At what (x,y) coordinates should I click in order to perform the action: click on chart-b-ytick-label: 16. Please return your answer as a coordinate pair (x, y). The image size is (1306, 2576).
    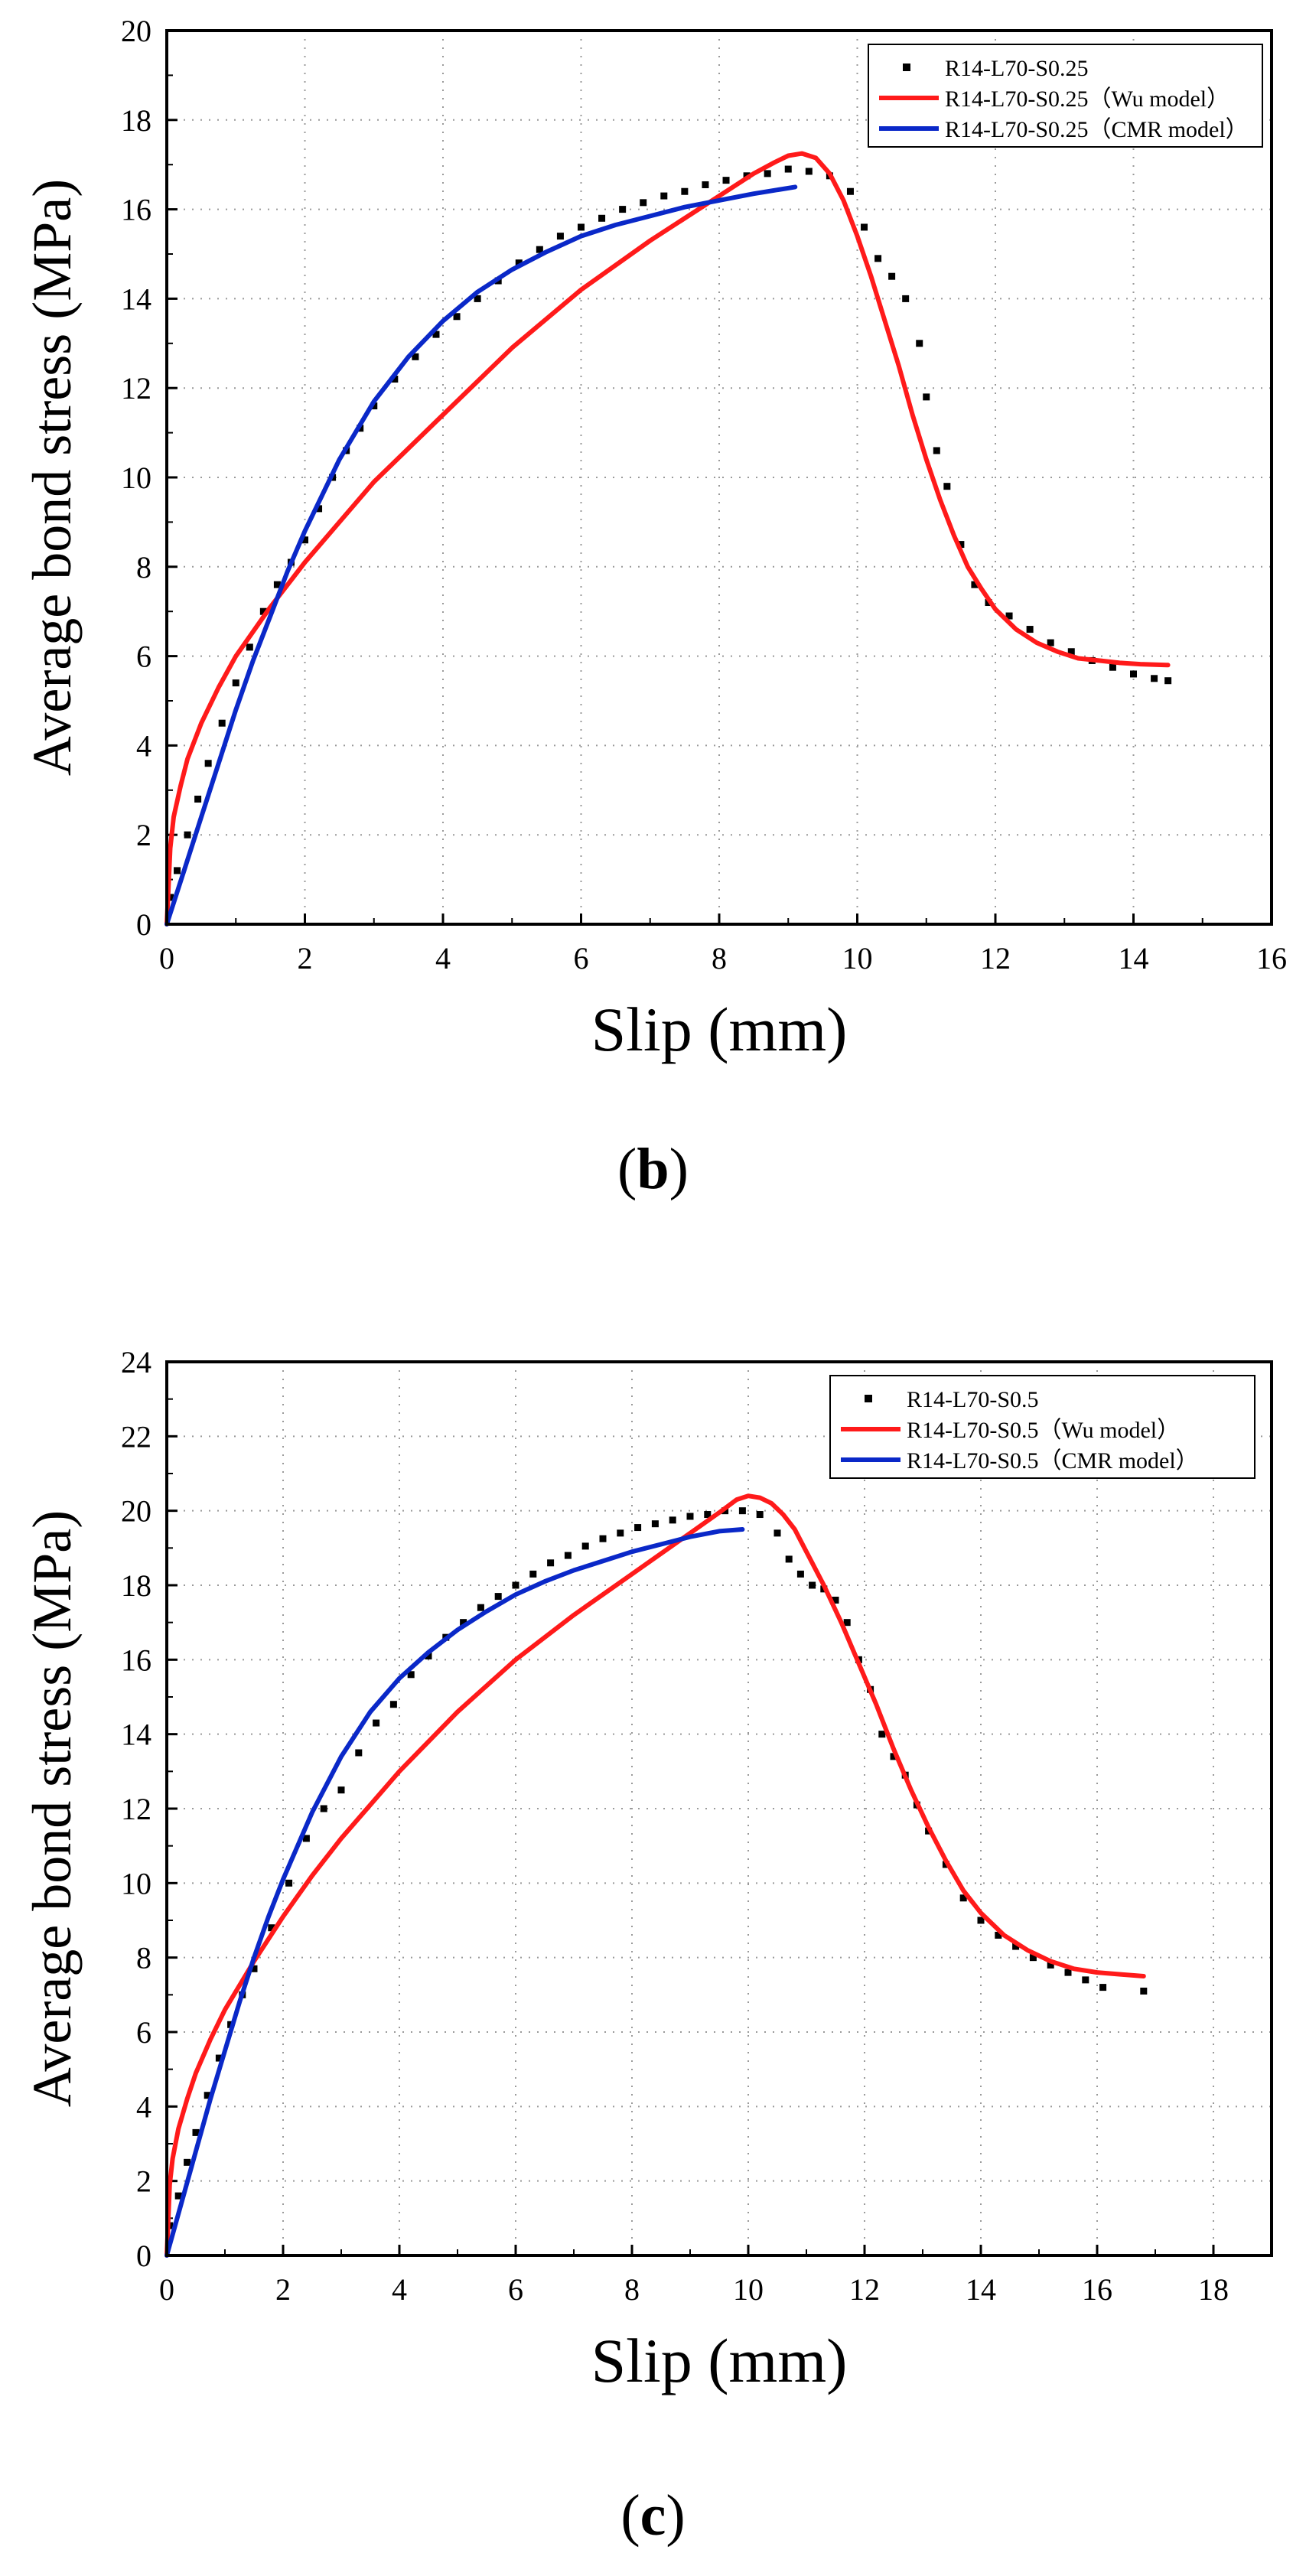
    Looking at the image, I should click on (136, 210).